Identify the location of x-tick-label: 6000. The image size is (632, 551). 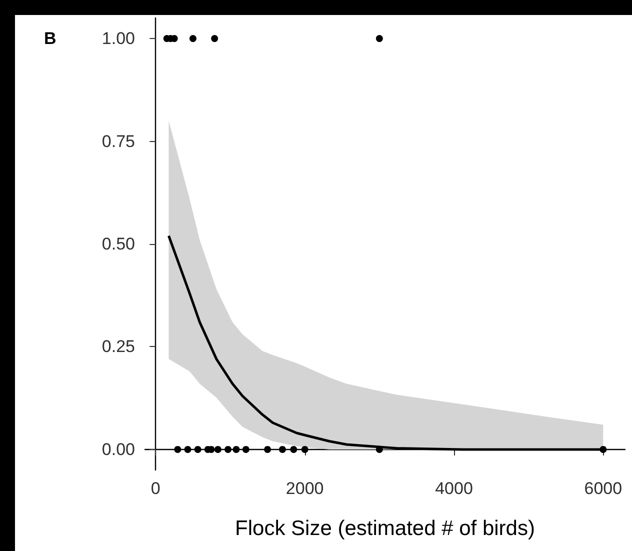
(603, 488).